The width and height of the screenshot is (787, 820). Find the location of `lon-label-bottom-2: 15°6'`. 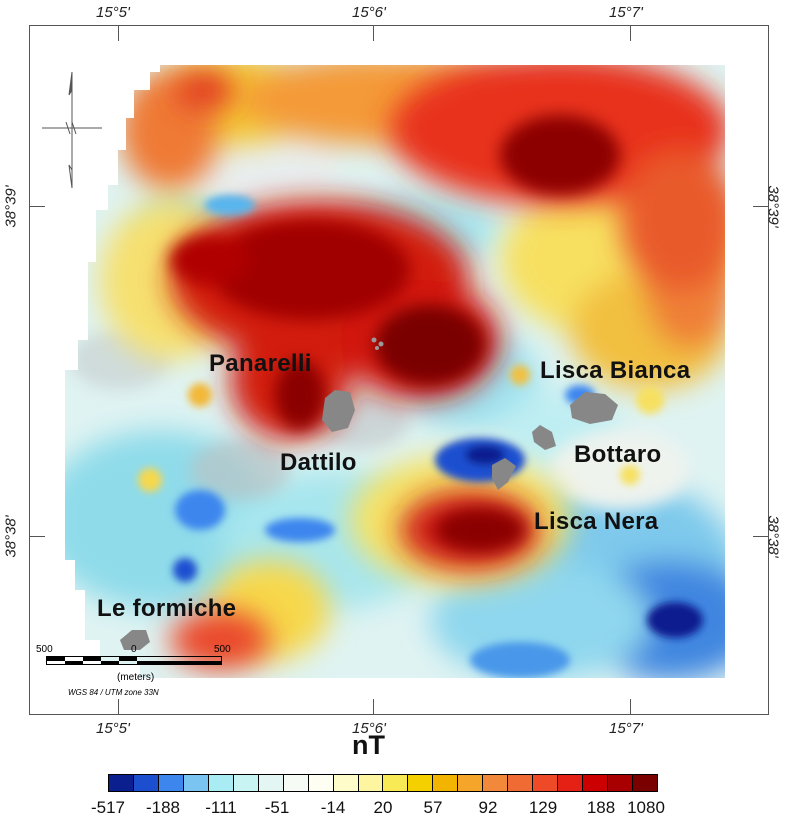

lon-label-bottom-2: 15°6' is located at coordinates (369, 728).